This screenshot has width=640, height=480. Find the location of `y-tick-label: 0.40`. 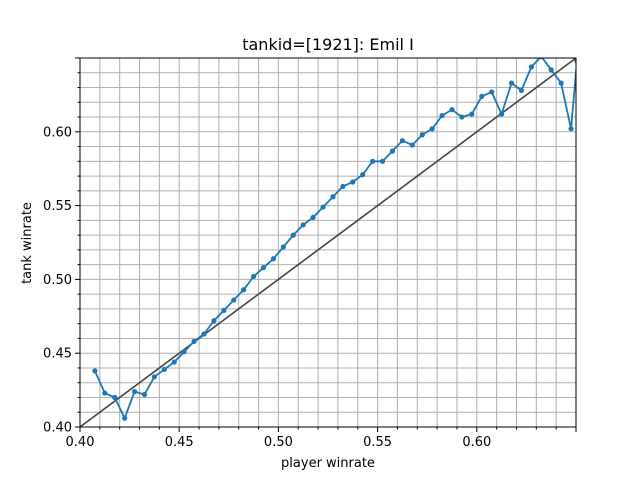

y-tick-label: 0.40 is located at coordinates (57, 428).